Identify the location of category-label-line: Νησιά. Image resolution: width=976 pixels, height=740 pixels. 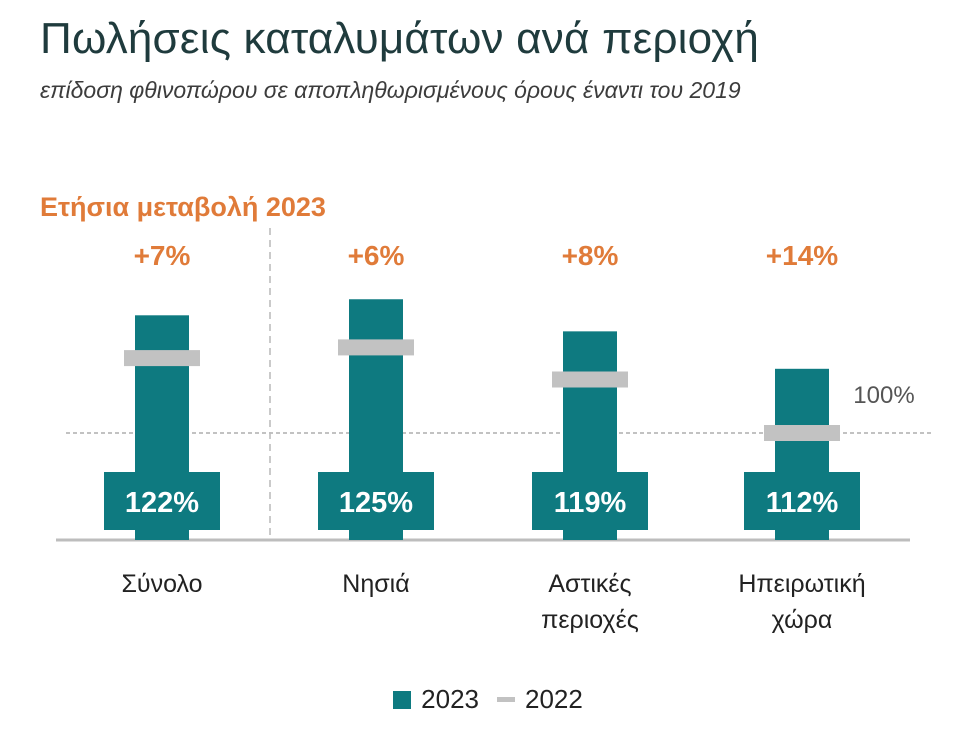
(375, 584).